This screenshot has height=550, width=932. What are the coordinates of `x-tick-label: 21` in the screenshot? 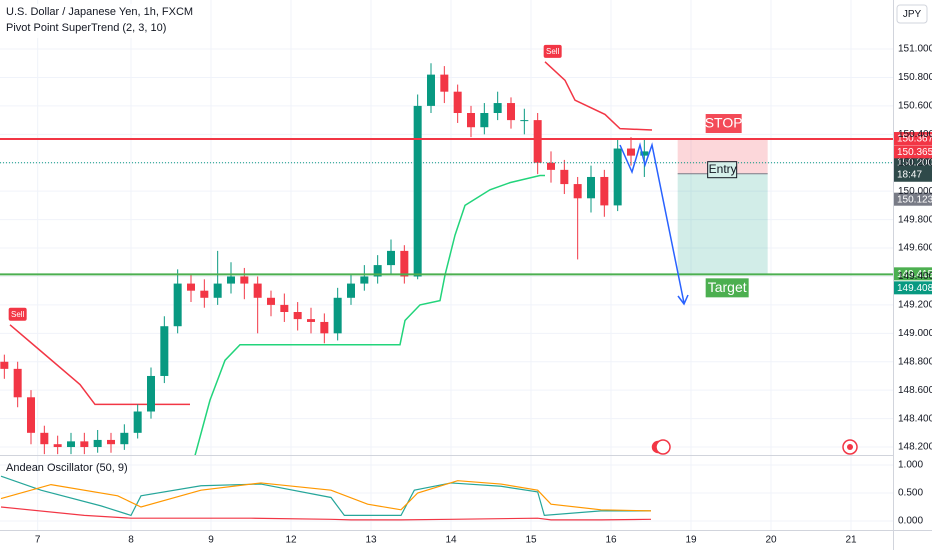 It's located at (851, 540).